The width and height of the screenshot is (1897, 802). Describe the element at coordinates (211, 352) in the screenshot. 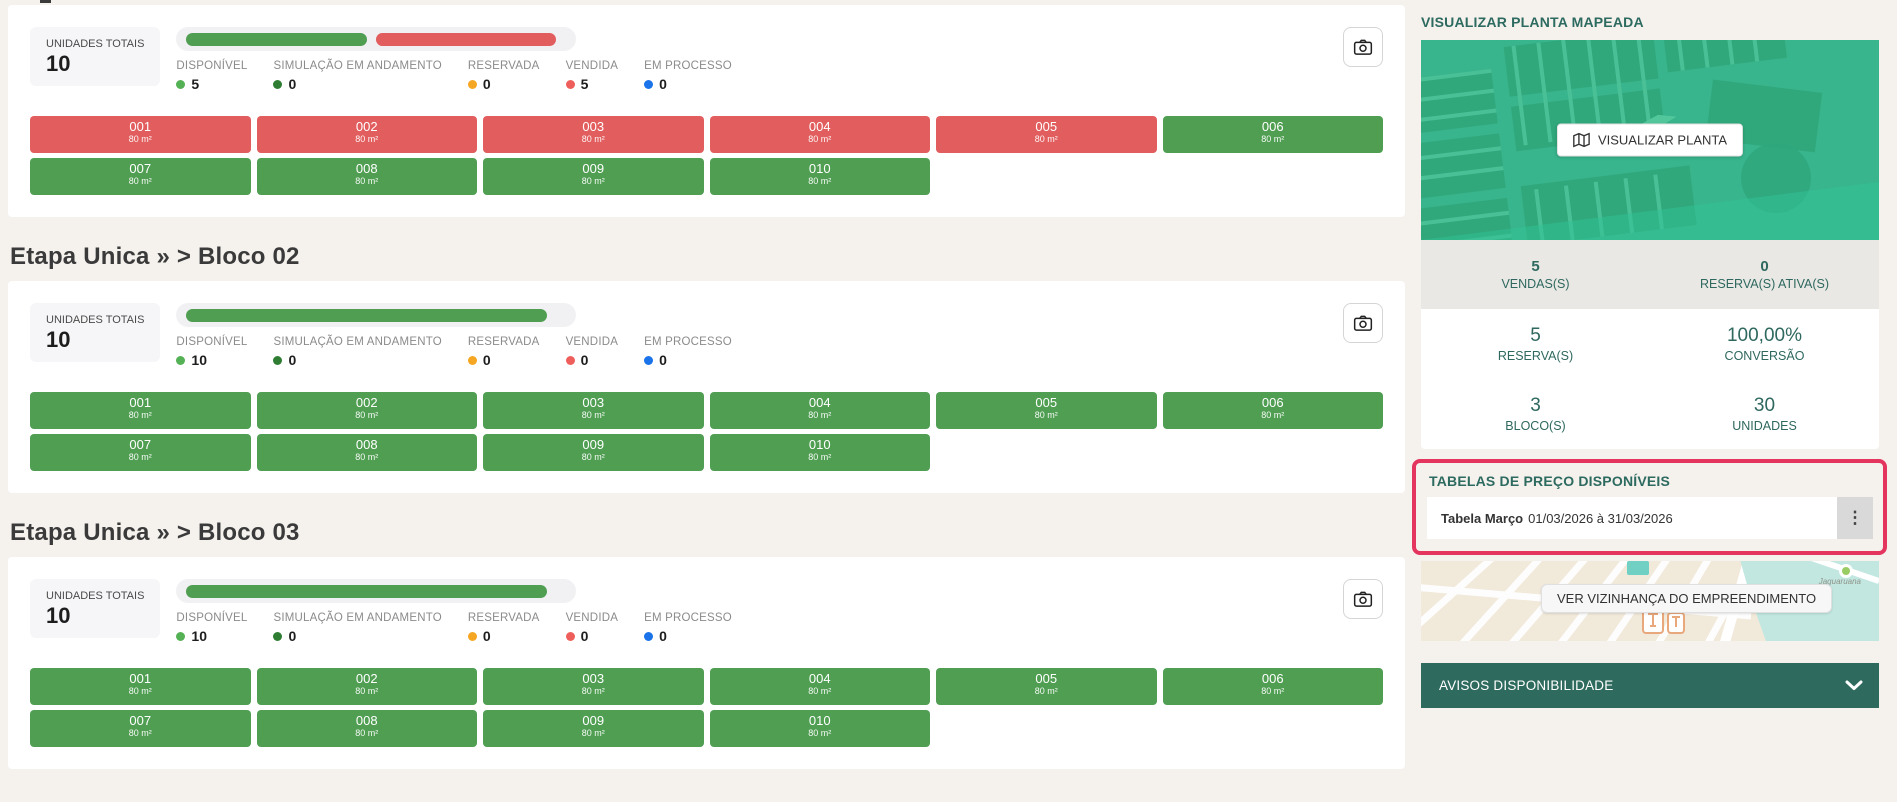

I see `legend-item: DISPONÍVEL 10` at that location.